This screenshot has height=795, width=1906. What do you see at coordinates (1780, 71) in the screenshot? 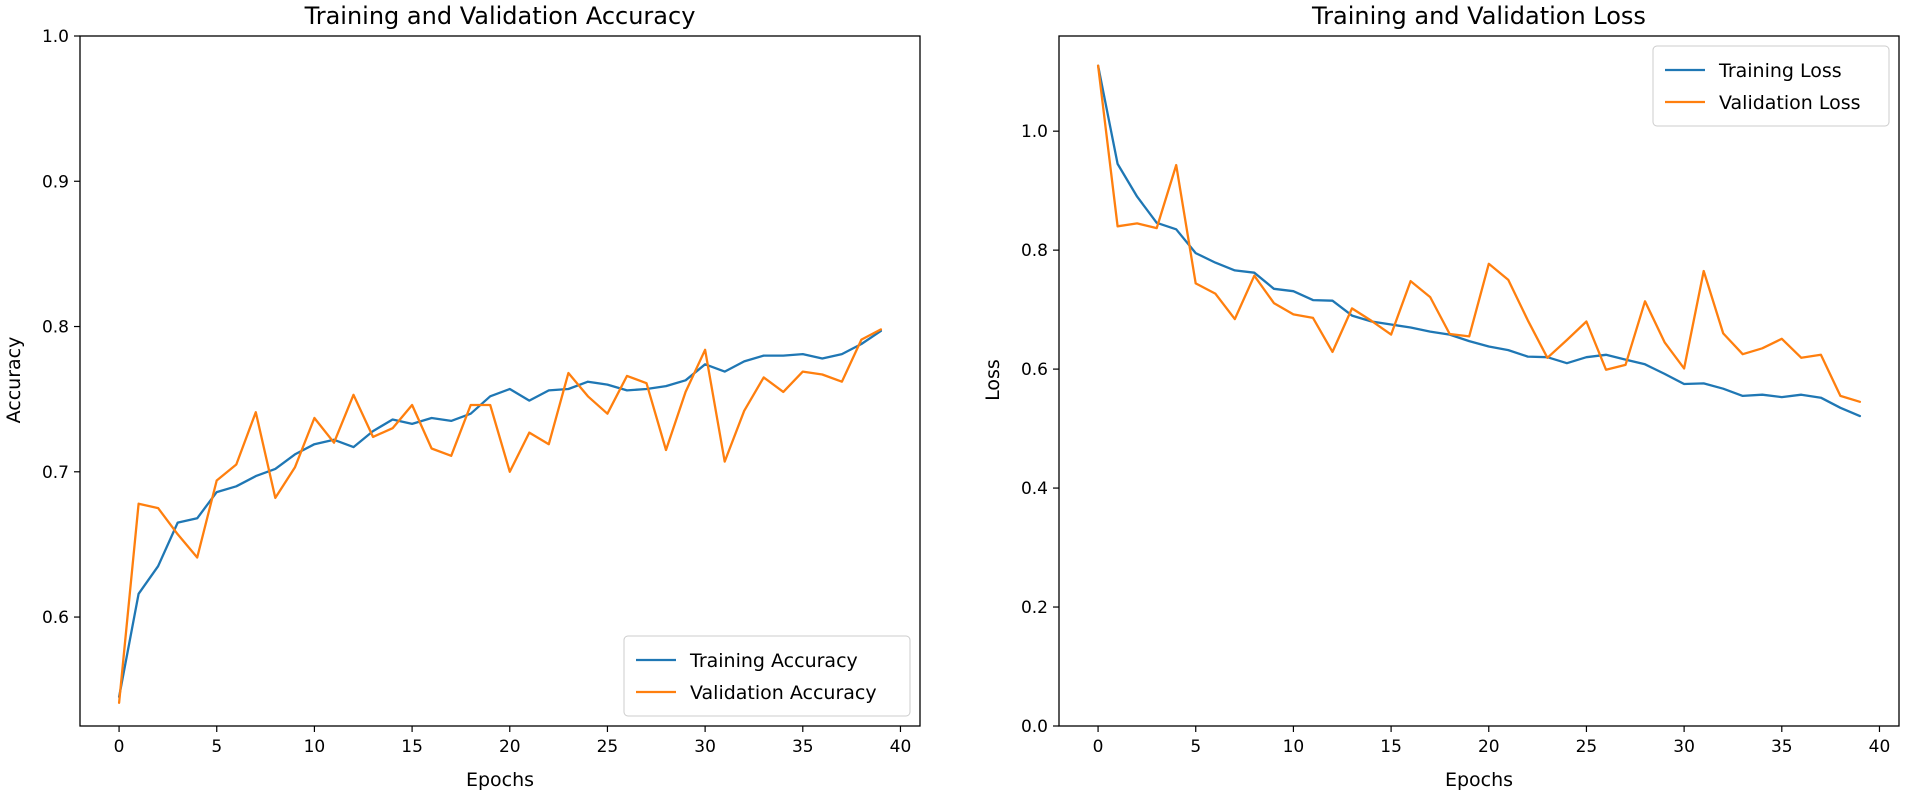
I see `loss-chart-legend-label: Training Loss` at bounding box center [1780, 71].